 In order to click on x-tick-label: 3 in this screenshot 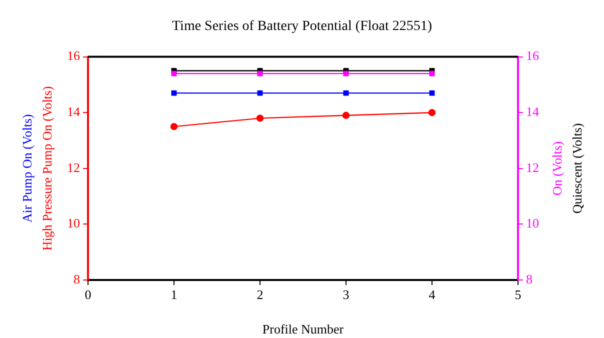, I will do `click(346, 294)`.